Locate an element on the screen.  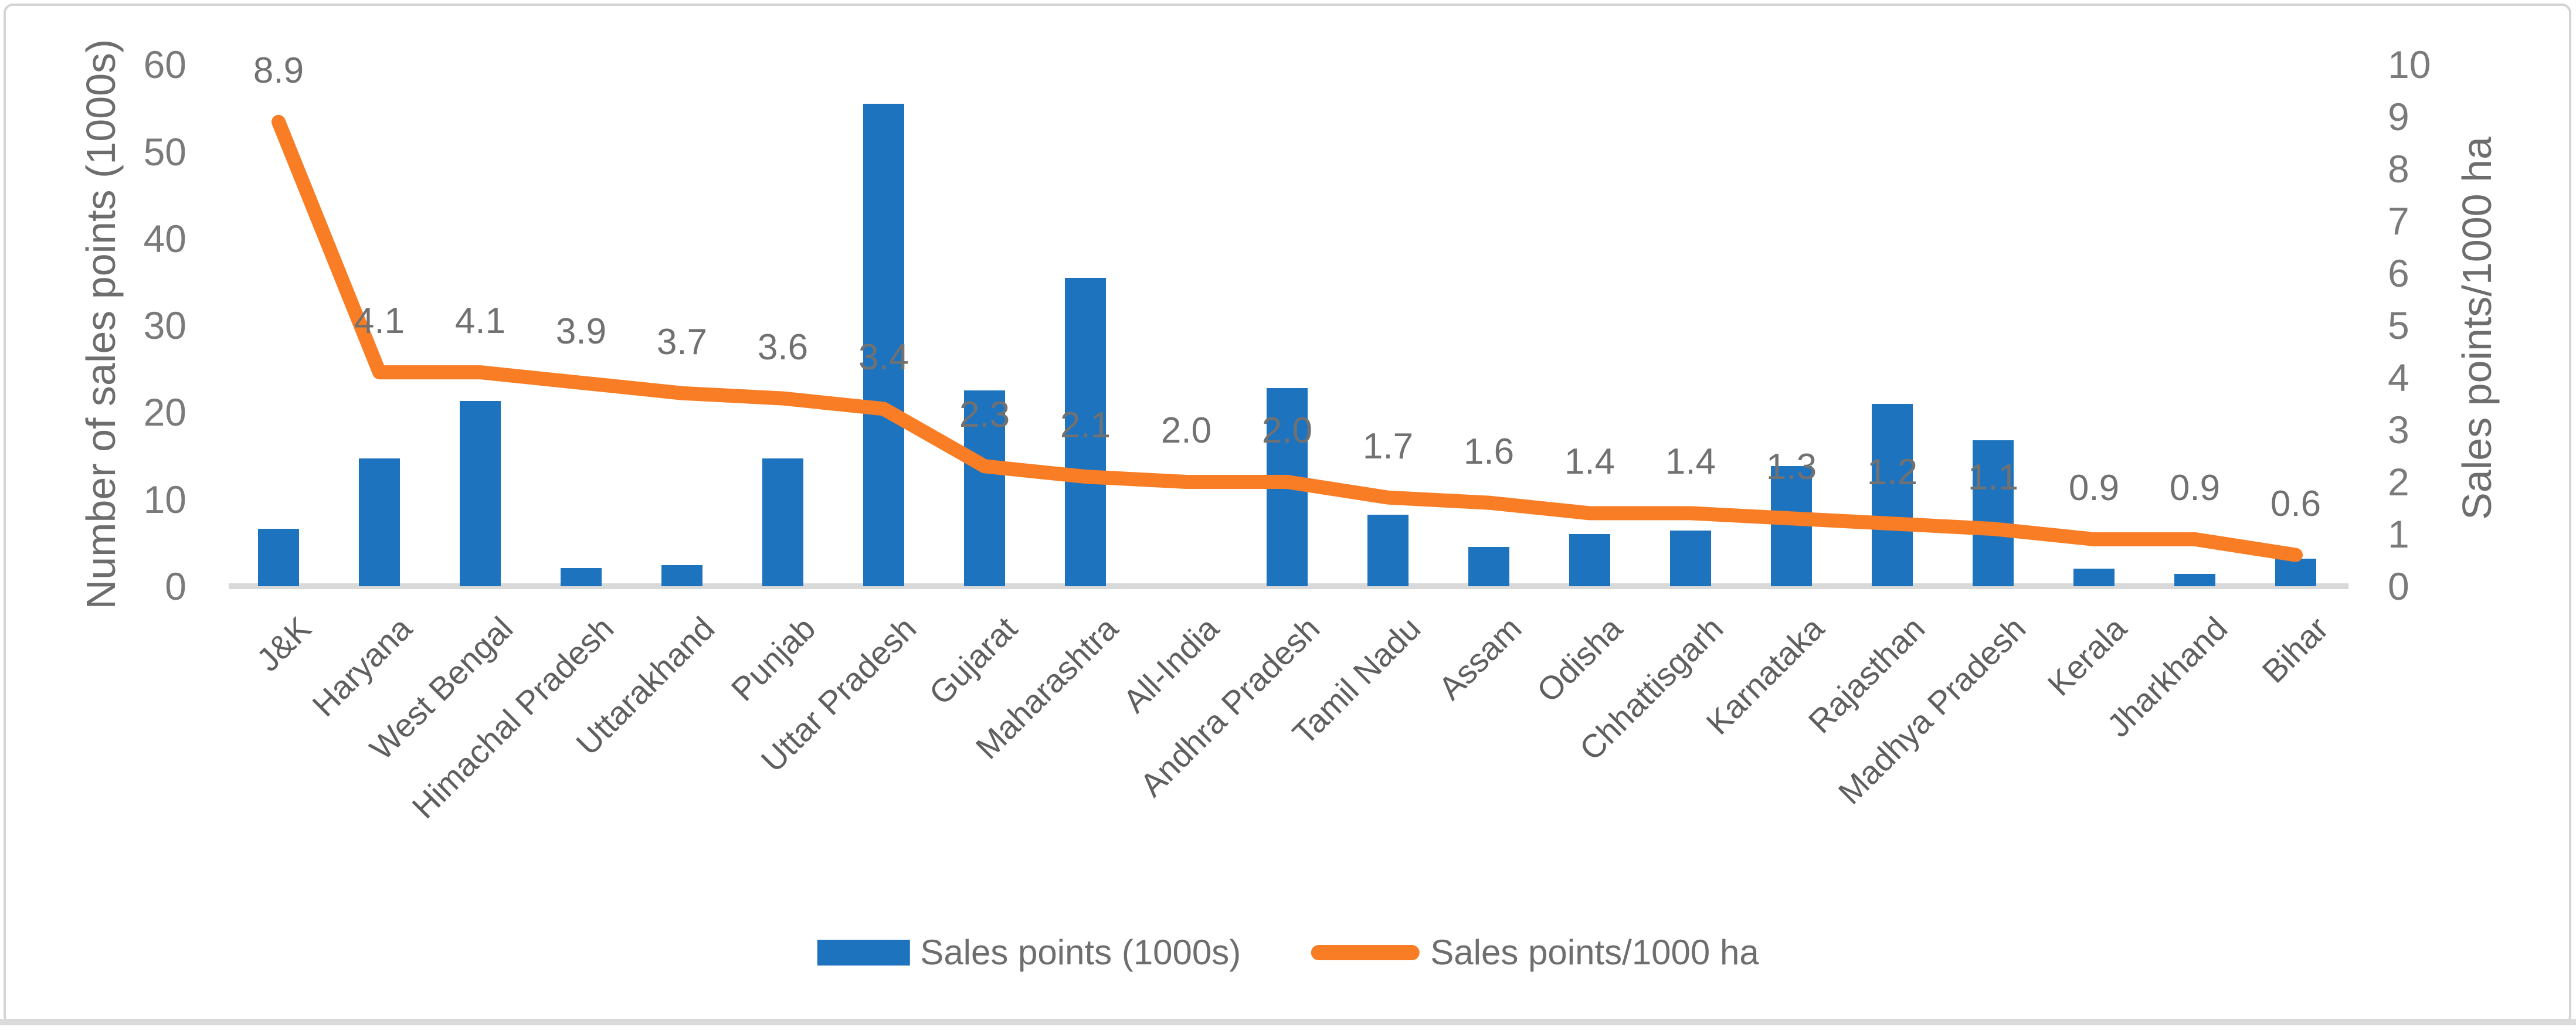
data-label-uttar-pradesh: 3.4 is located at coordinates (883, 357).